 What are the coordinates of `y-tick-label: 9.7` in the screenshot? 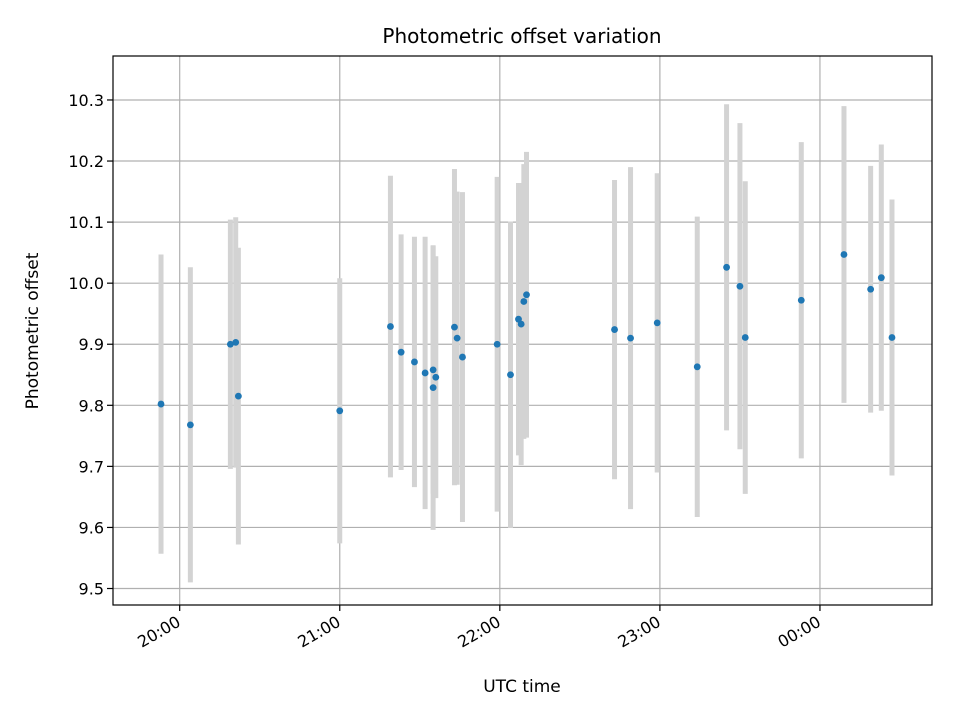 It's located at (91, 466).